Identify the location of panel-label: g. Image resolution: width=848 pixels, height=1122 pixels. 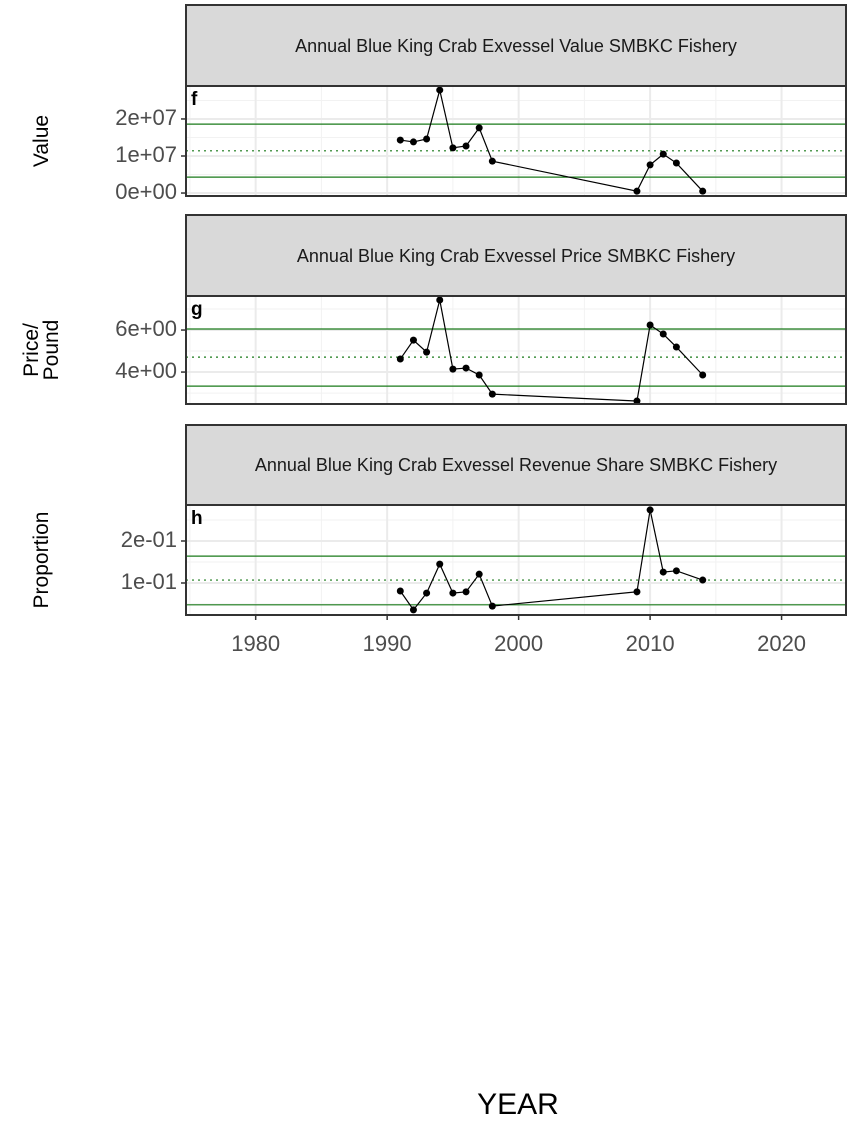
(197, 309).